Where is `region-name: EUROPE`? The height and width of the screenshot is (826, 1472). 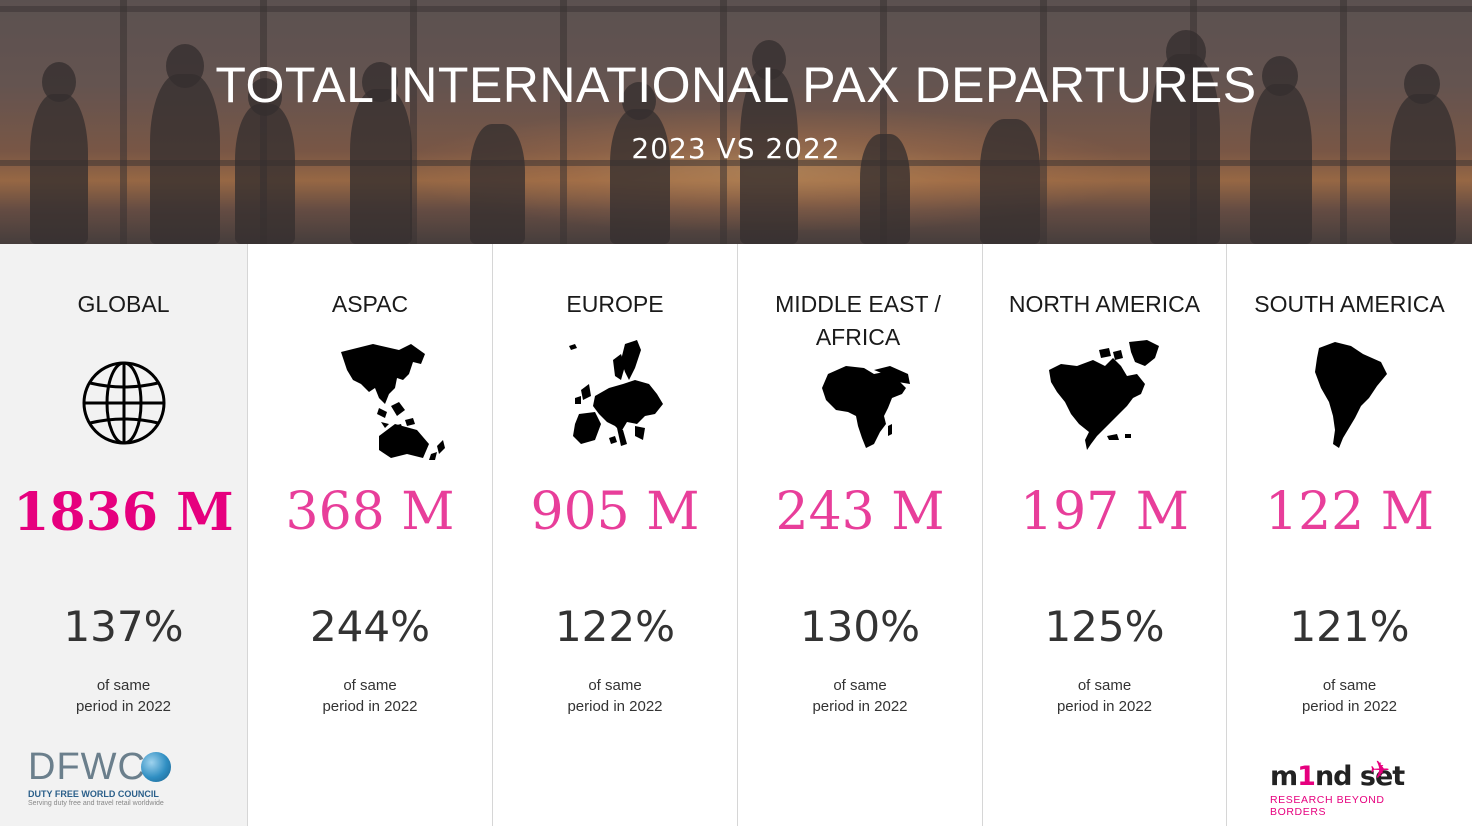
region-name: EUROPE is located at coordinates (615, 304).